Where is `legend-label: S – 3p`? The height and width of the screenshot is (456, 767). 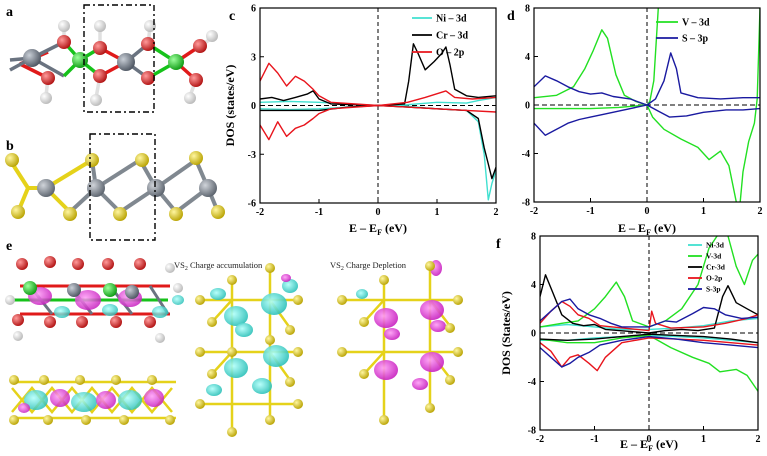
legend-label: S – 3p is located at coordinates (695, 39).